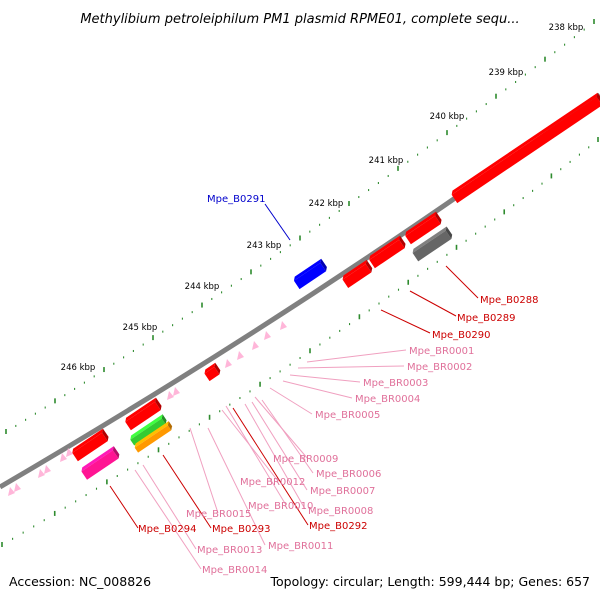 Image resolution: width=600 pixels, height=600 pixels. Describe the element at coordinates (338, 526) in the screenshot. I see `gene-label-mpe-b0292: Mpe_B0292` at that location.